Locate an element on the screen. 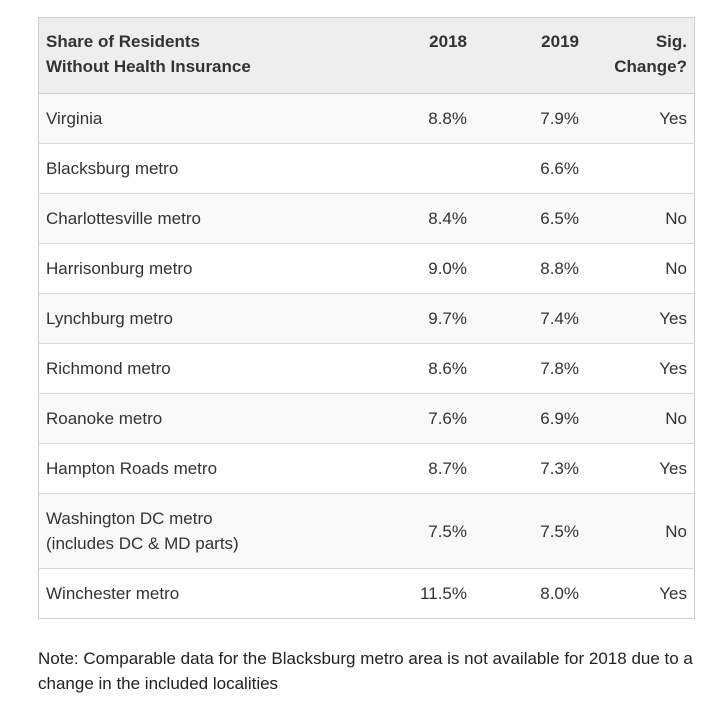 The image size is (715, 719). row-region: Charlottesville metro is located at coordinates (204, 219).